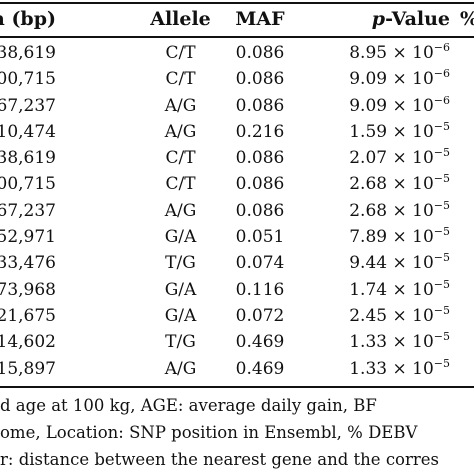  Describe the element at coordinates (237, 387) in the screenshot. I see `table-bottom-rule` at that location.